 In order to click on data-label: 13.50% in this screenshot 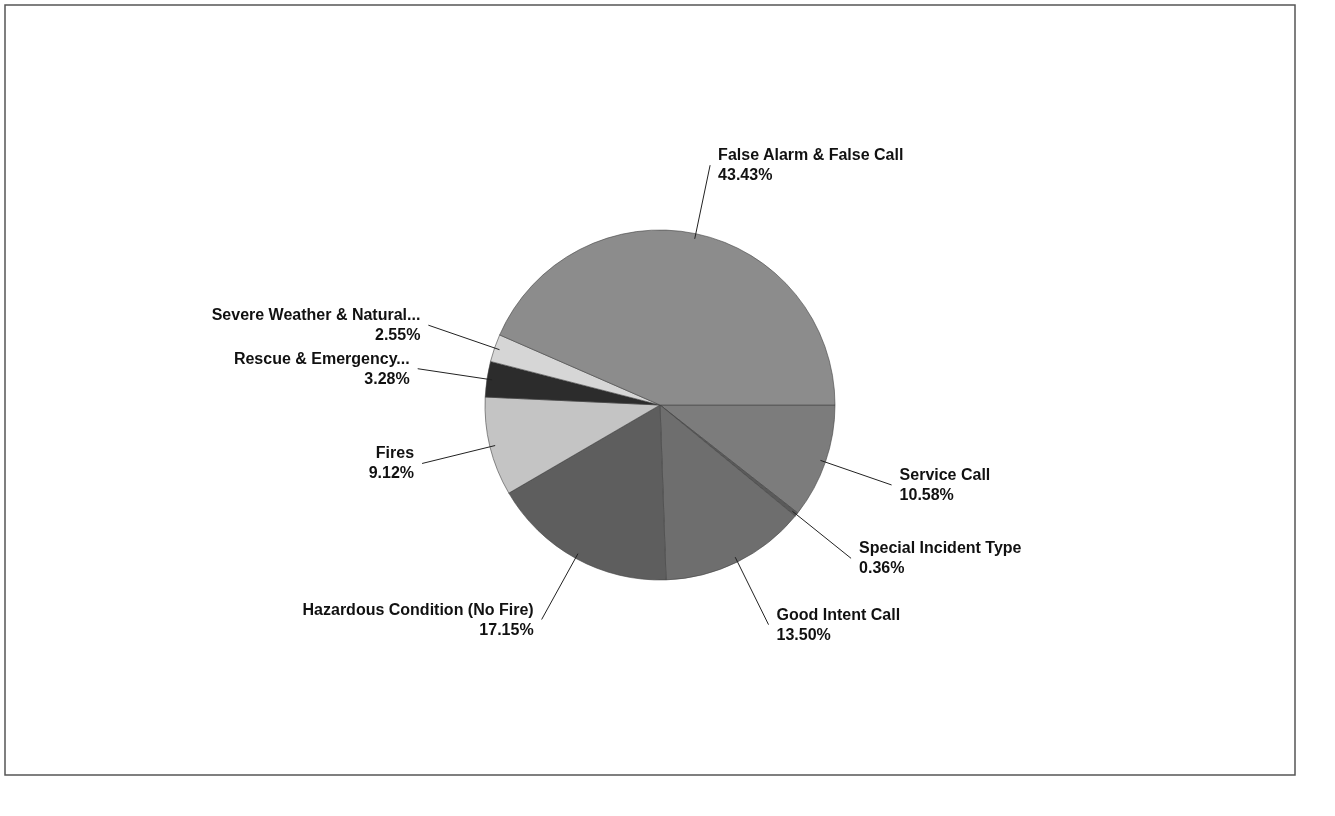, I will do `click(803, 634)`.